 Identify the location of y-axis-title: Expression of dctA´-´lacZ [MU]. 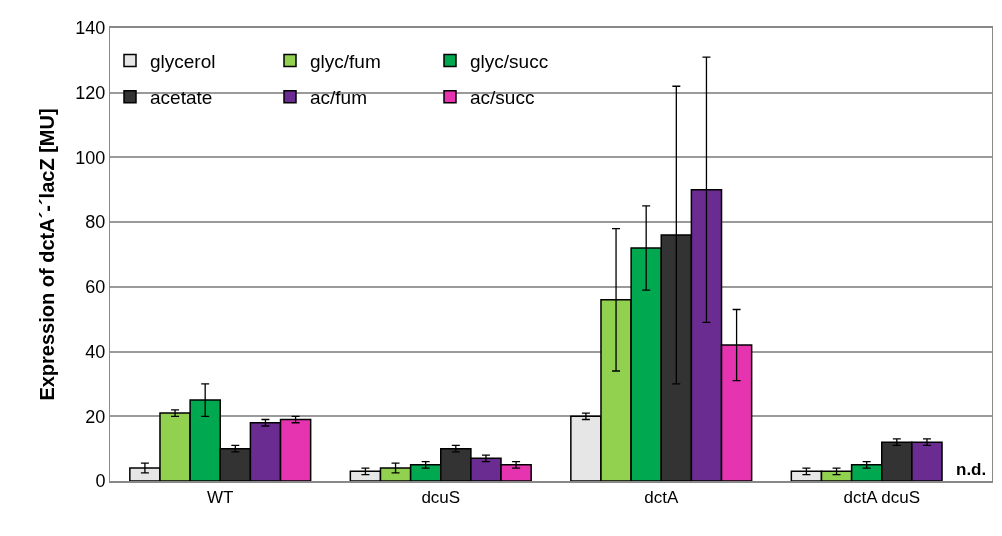
(46, 254).